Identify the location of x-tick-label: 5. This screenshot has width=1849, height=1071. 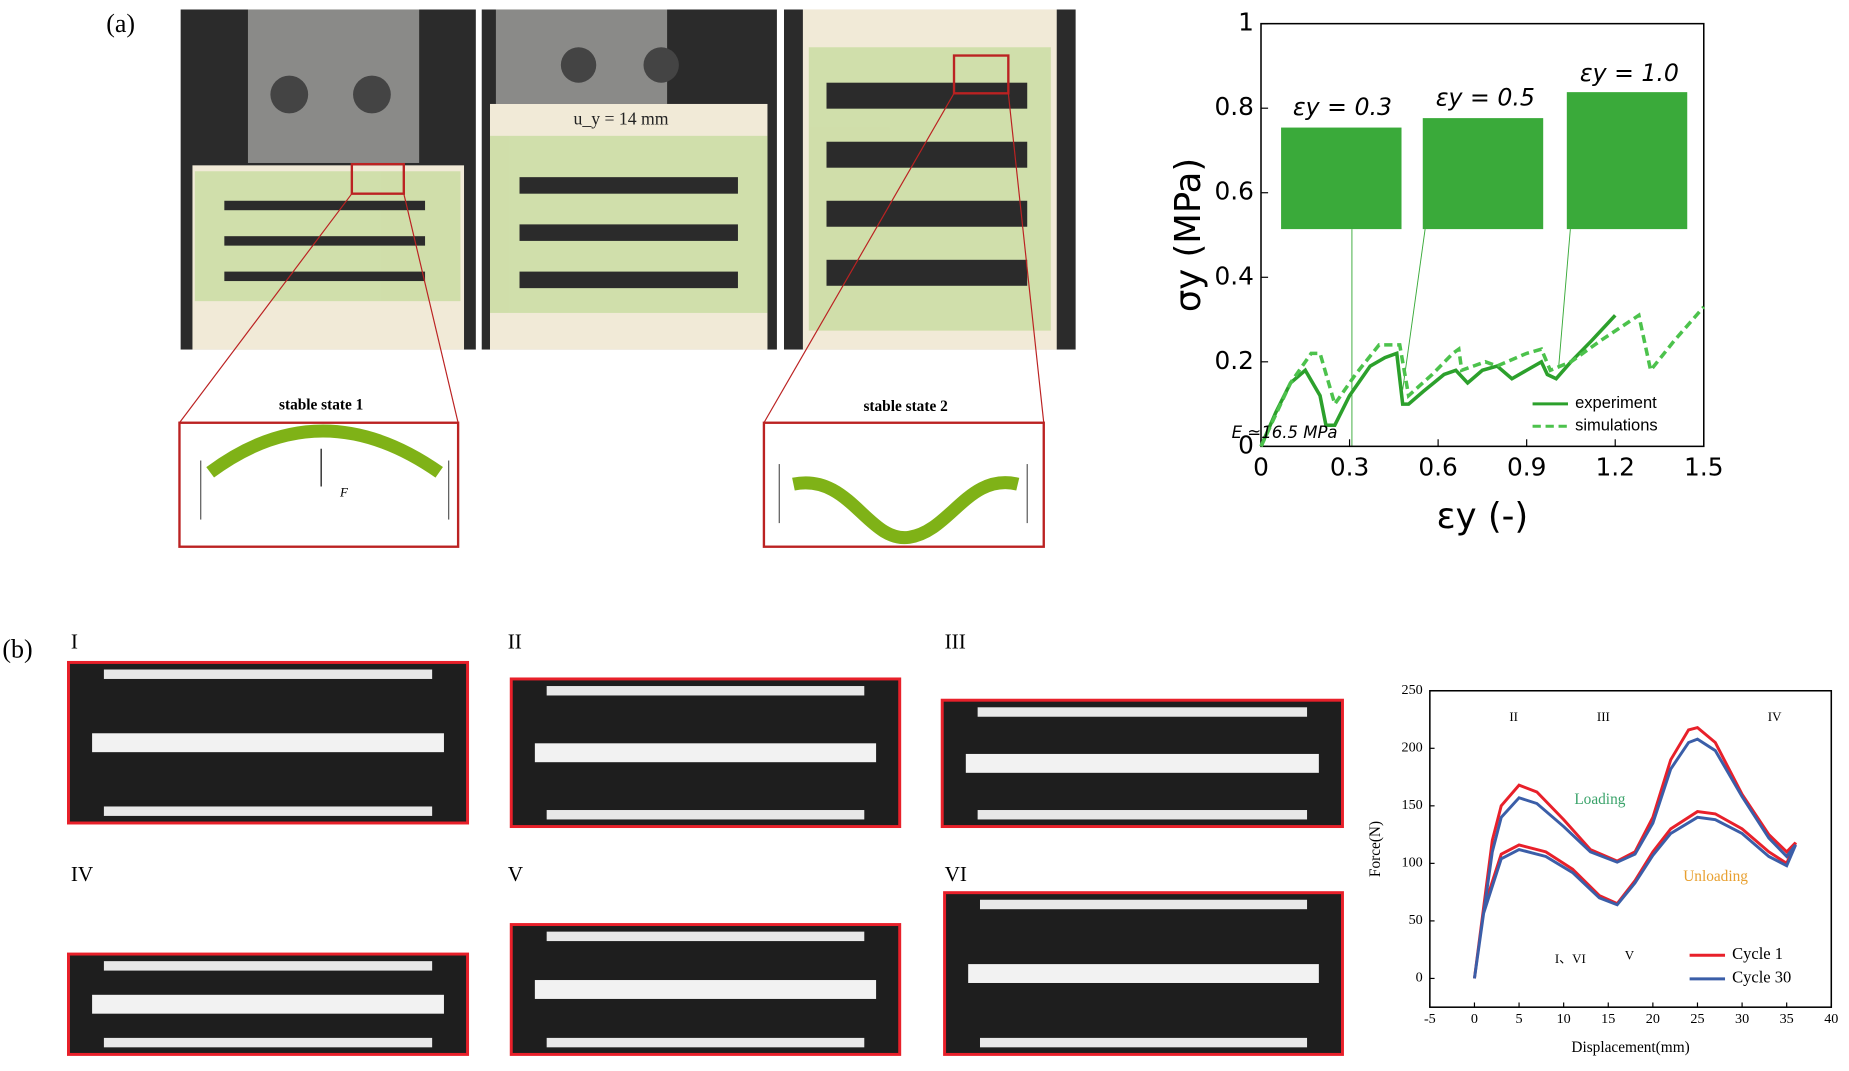
(1519, 1019).